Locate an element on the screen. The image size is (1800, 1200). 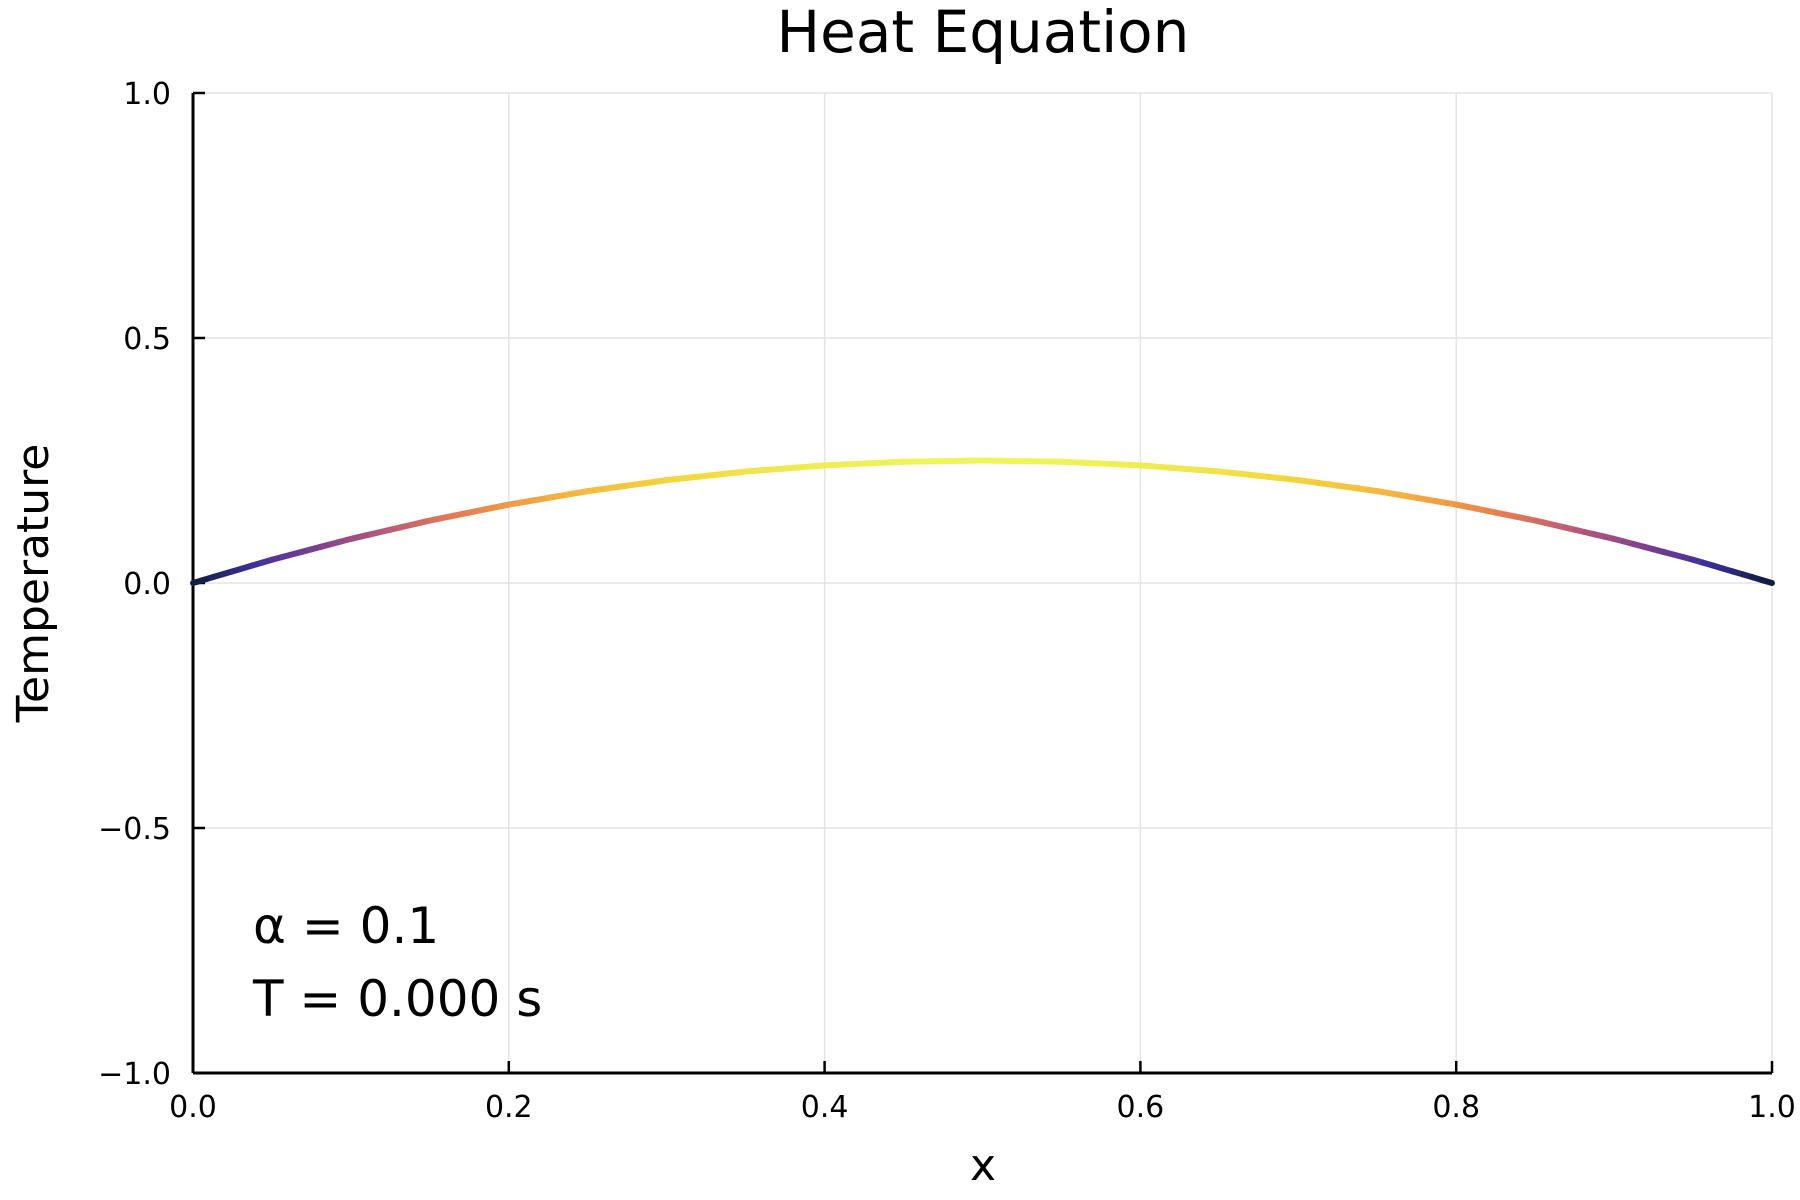
y-axis-label: Temperature is located at coordinates (33, 584).